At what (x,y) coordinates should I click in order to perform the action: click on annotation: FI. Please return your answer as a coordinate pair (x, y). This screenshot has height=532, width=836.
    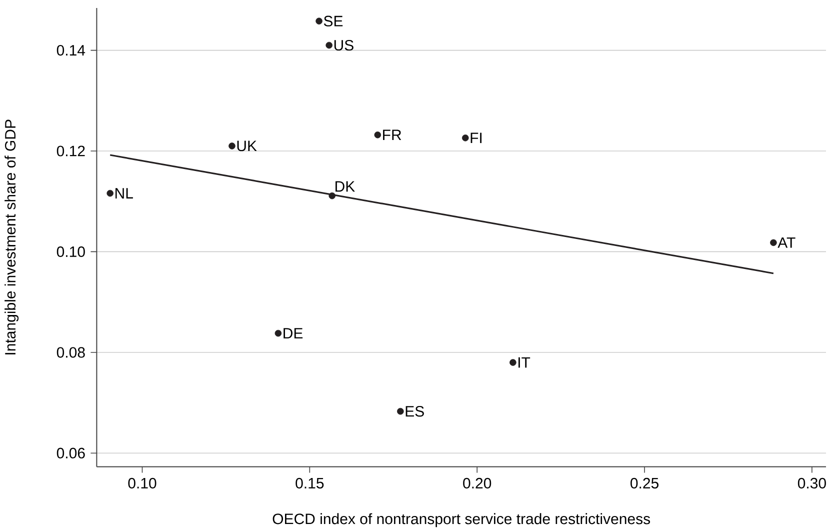
    Looking at the image, I should click on (476, 138).